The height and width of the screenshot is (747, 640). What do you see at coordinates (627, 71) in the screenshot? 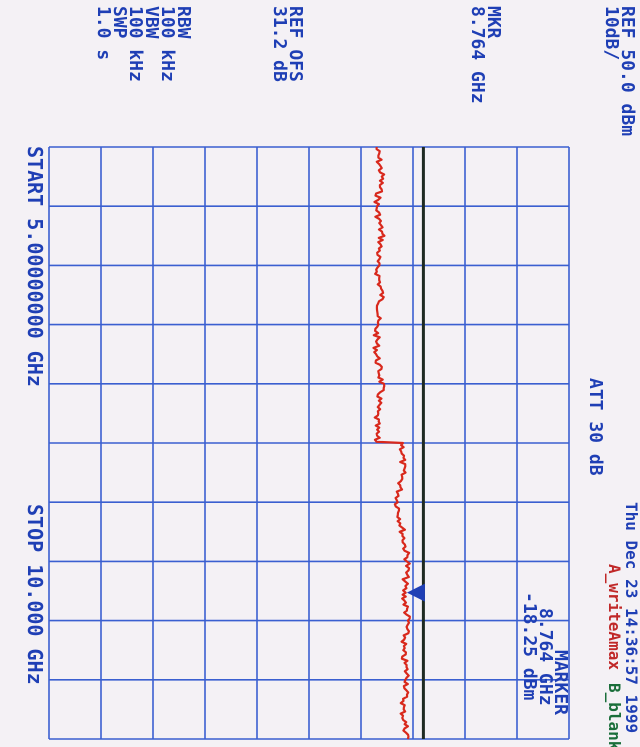
I see `ref-level-label: REF 50.0 dBm` at bounding box center [627, 71].